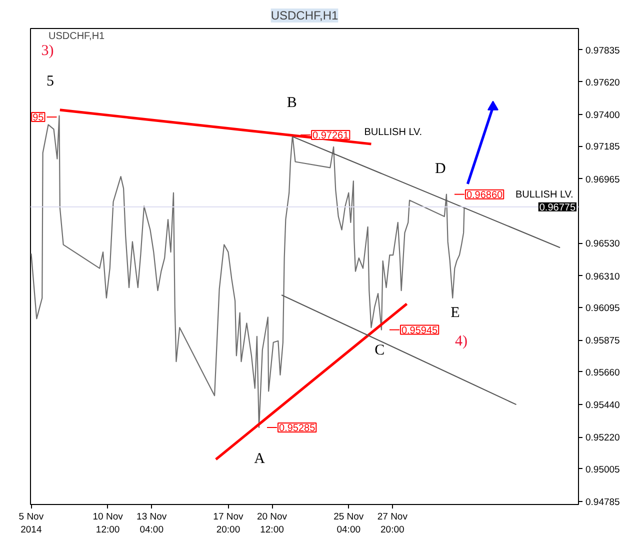 This screenshot has height=542, width=622. Describe the element at coordinates (304, 15) in the screenshot. I see `chart-title: USDCHF,H1` at that location.